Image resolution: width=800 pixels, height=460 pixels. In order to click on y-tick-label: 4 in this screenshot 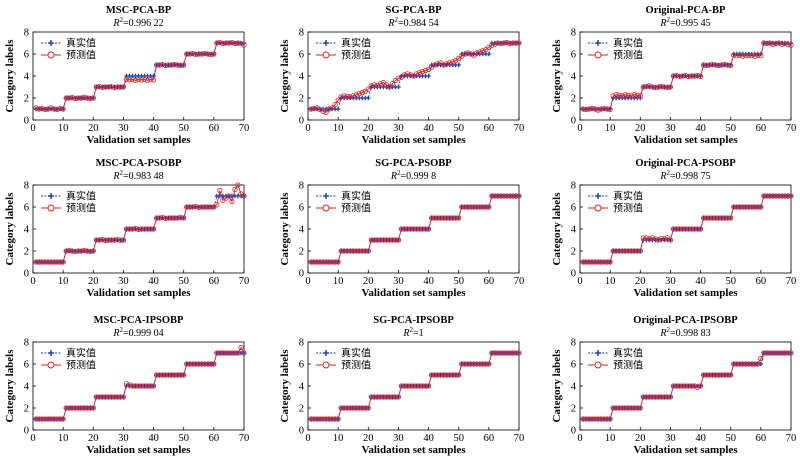, I will do `click(27, 77)`.